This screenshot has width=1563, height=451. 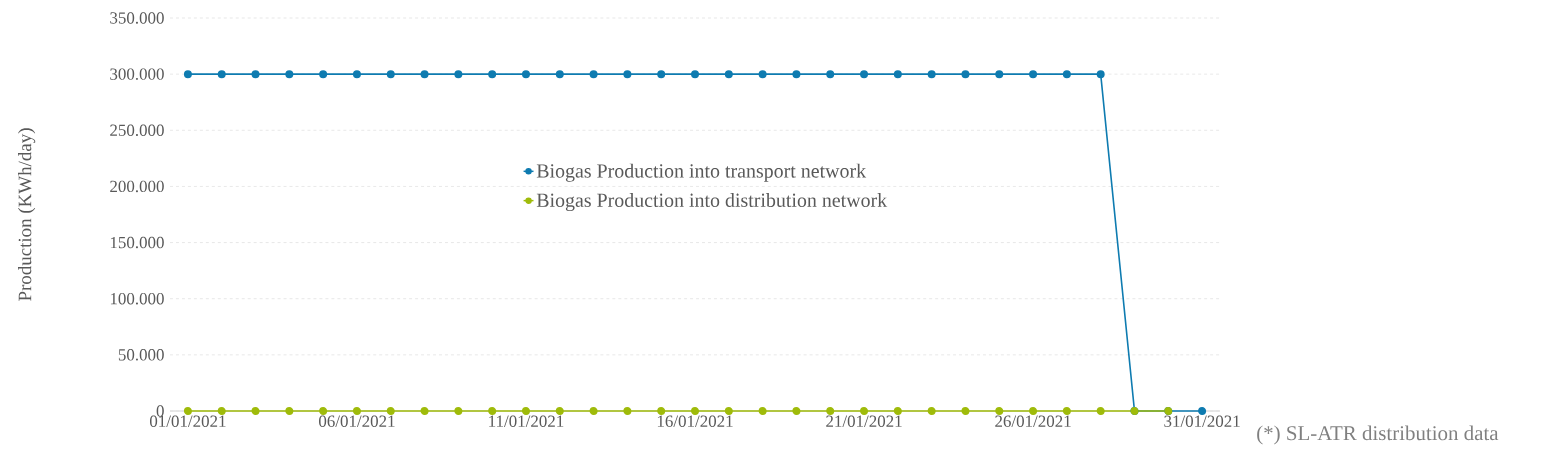 I want to click on legend-label: Biogas Production into distribution network, so click(x=712, y=202).